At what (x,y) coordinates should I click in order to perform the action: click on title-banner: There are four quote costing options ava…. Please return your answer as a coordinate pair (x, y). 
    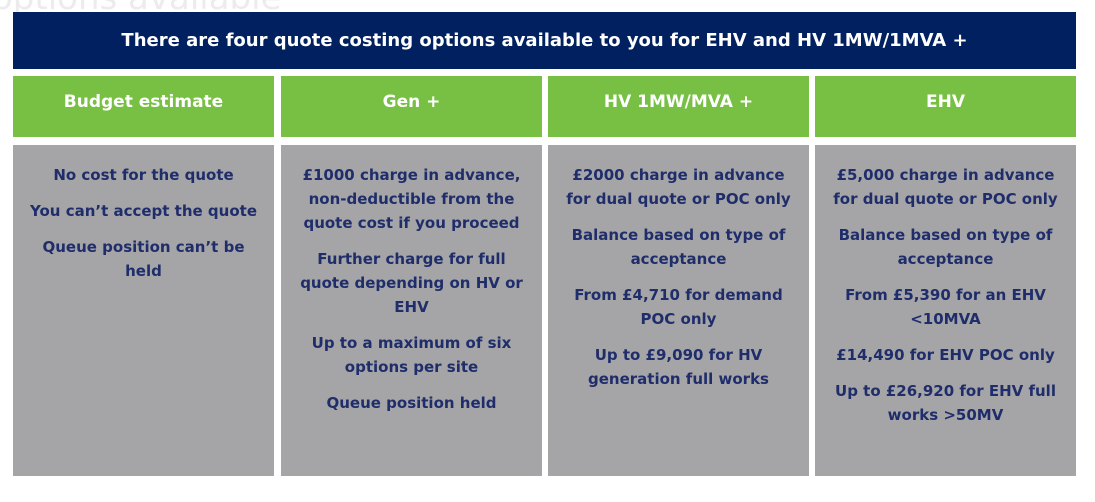
    Looking at the image, I should click on (544, 40).